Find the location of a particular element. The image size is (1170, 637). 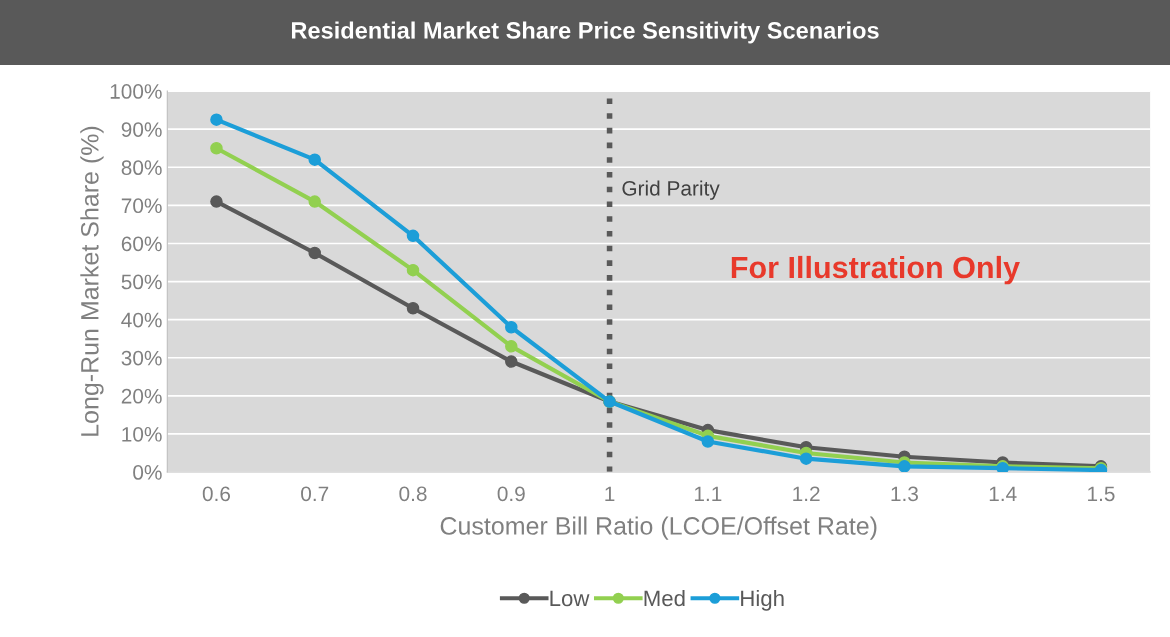

y-tick-label: 30% is located at coordinates (141, 358).